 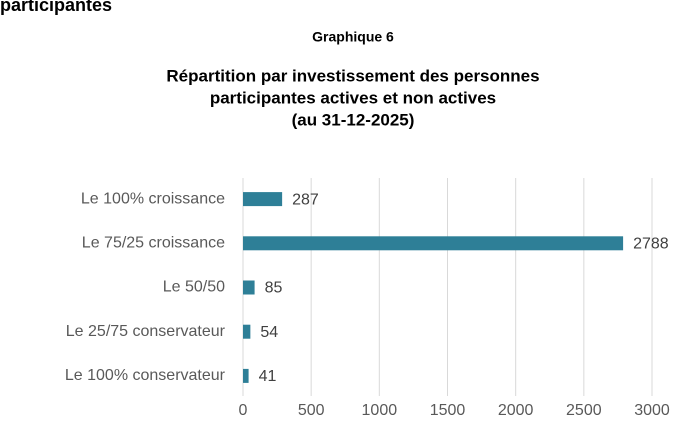 I want to click on chart-title: (au 31-12-2025), so click(x=353, y=119).